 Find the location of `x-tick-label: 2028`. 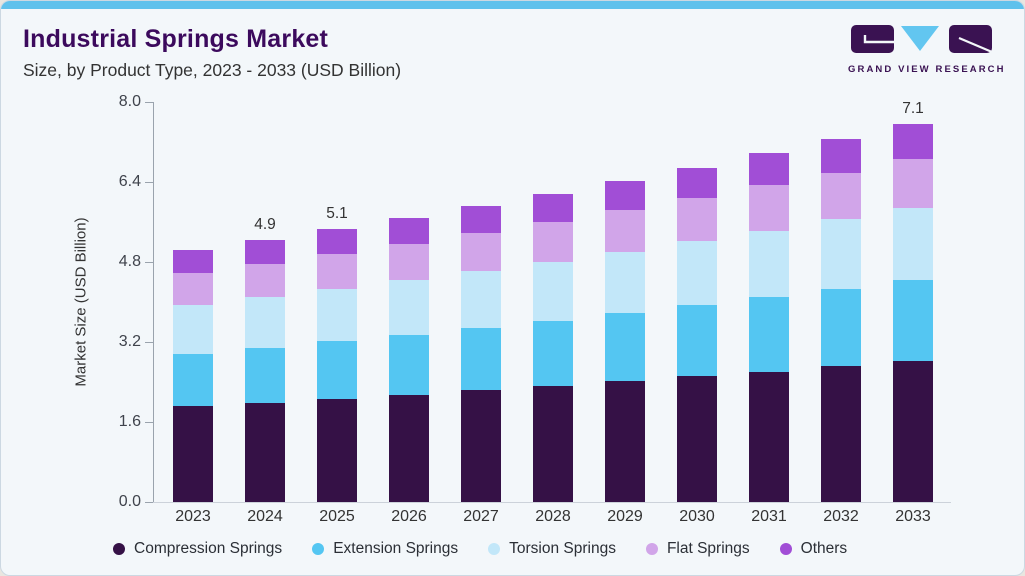

x-tick-label: 2028 is located at coordinates (553, 516).